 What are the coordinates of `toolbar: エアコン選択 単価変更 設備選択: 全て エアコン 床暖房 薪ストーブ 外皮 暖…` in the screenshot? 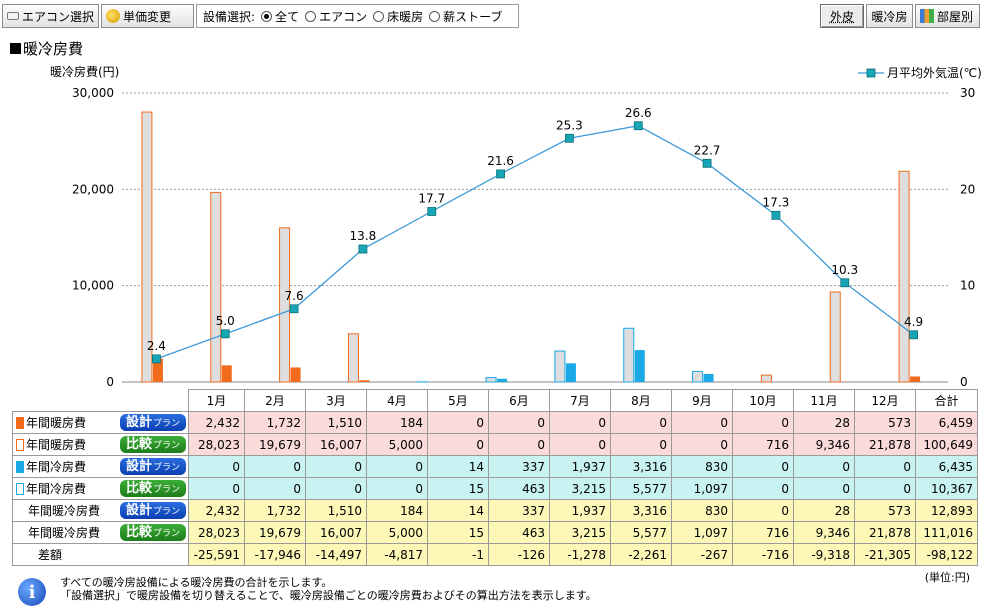 It's located at (497, 16).